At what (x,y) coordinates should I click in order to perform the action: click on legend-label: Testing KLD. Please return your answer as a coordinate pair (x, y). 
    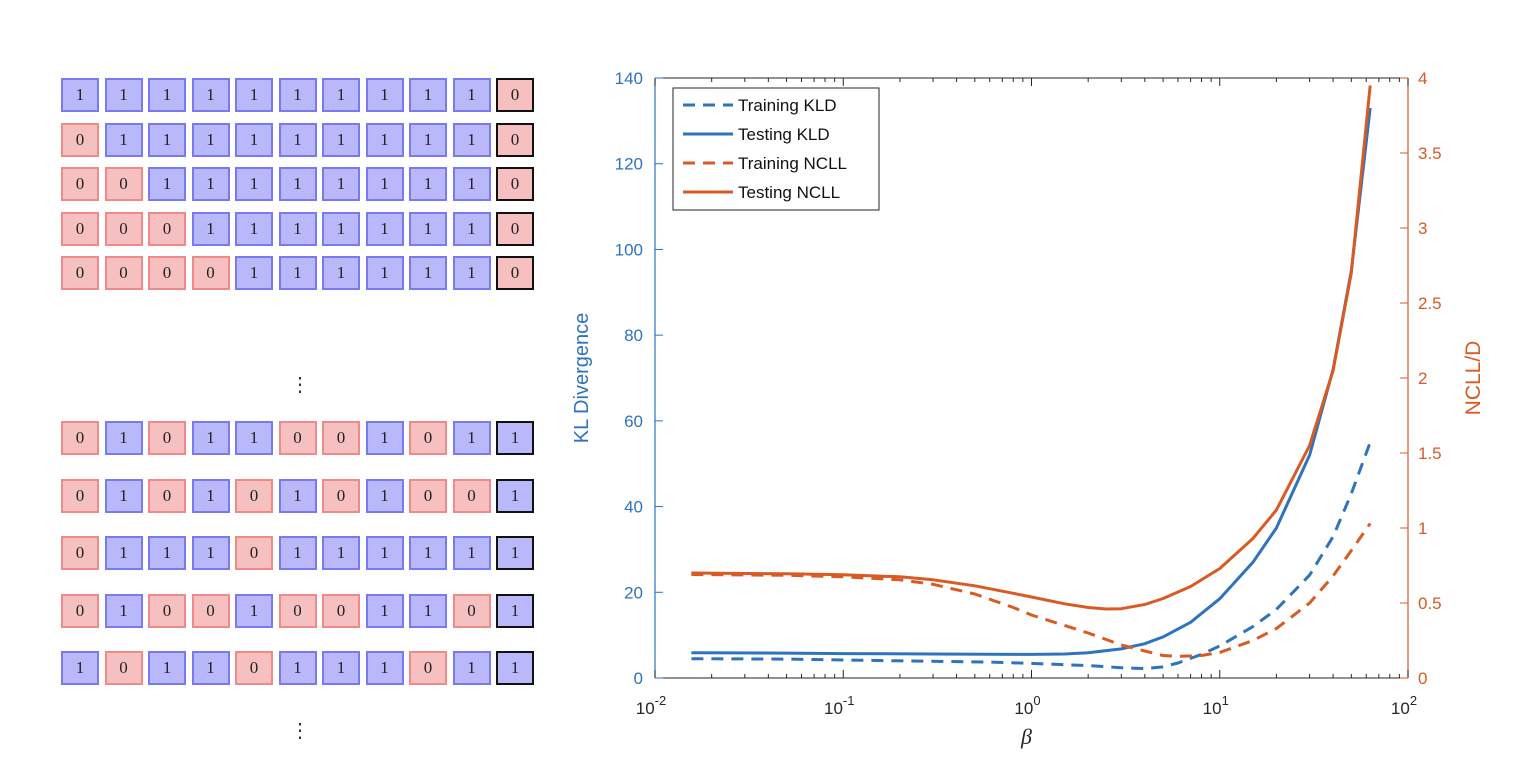
    Looking at the image, I should click on (784, 134).